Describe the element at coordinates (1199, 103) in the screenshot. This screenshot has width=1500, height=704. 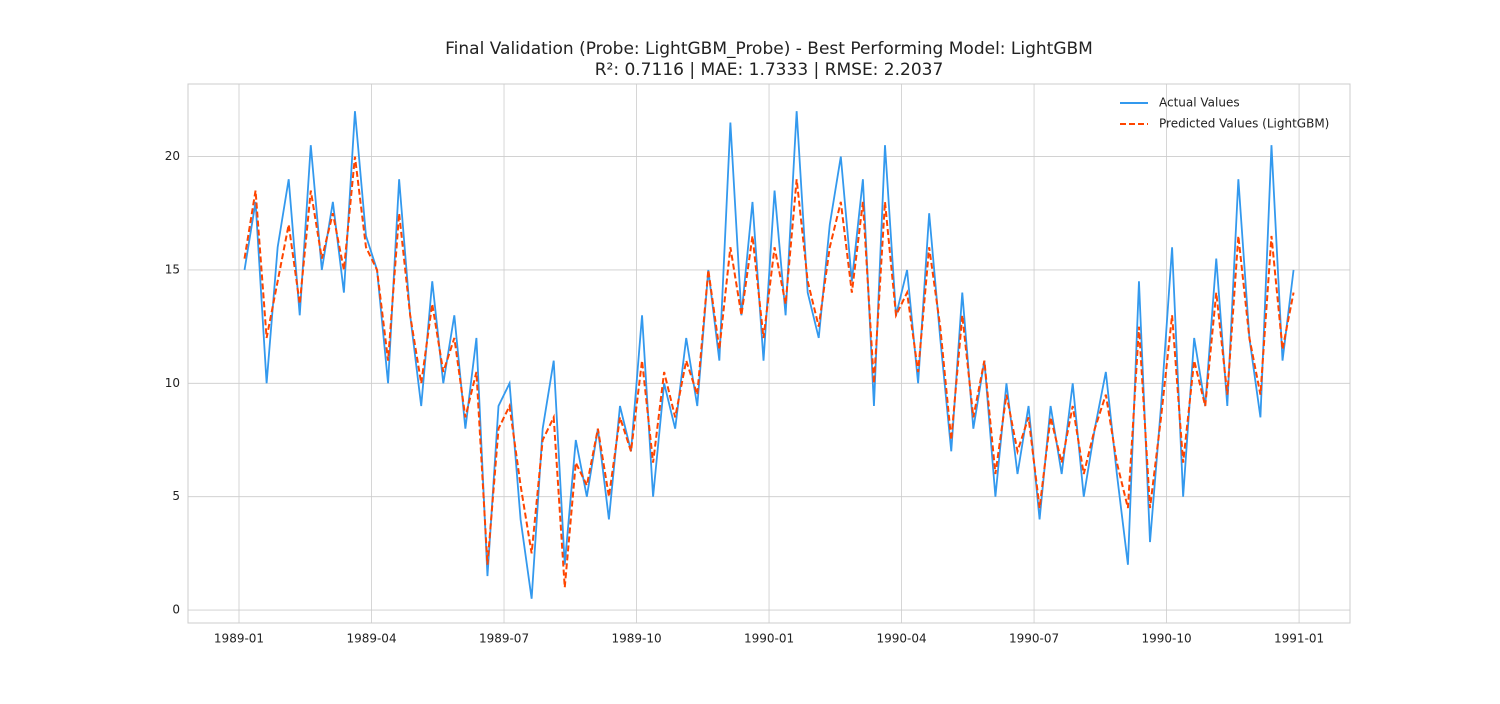
I see `legend-label: Actual Values` at that location.